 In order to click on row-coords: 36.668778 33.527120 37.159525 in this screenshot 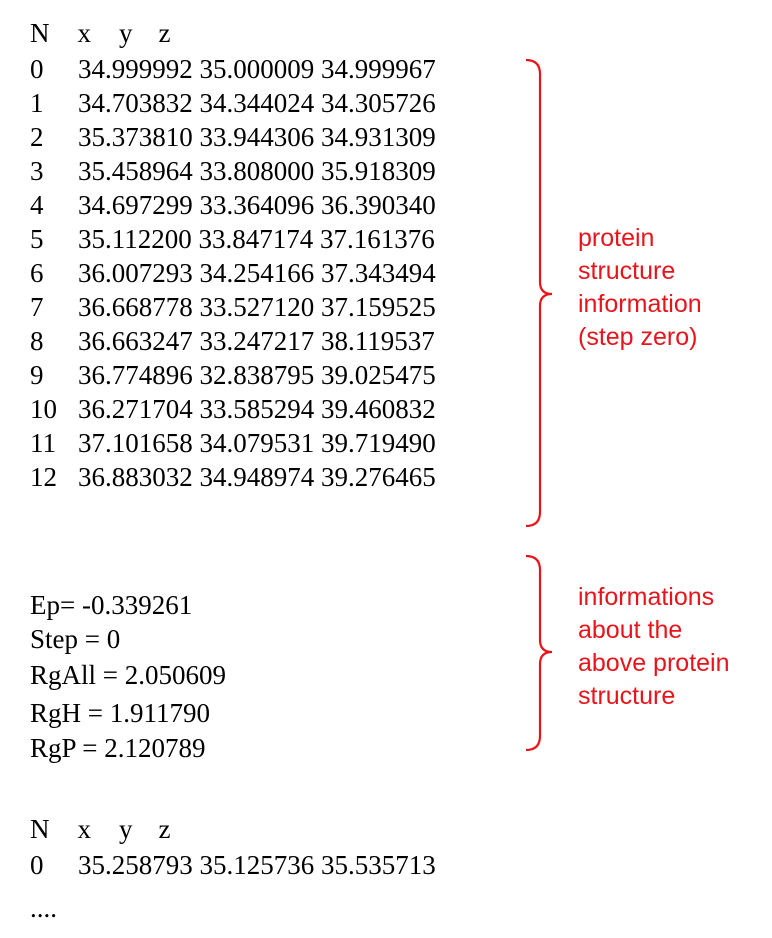, I will do `click(257, 307)`.